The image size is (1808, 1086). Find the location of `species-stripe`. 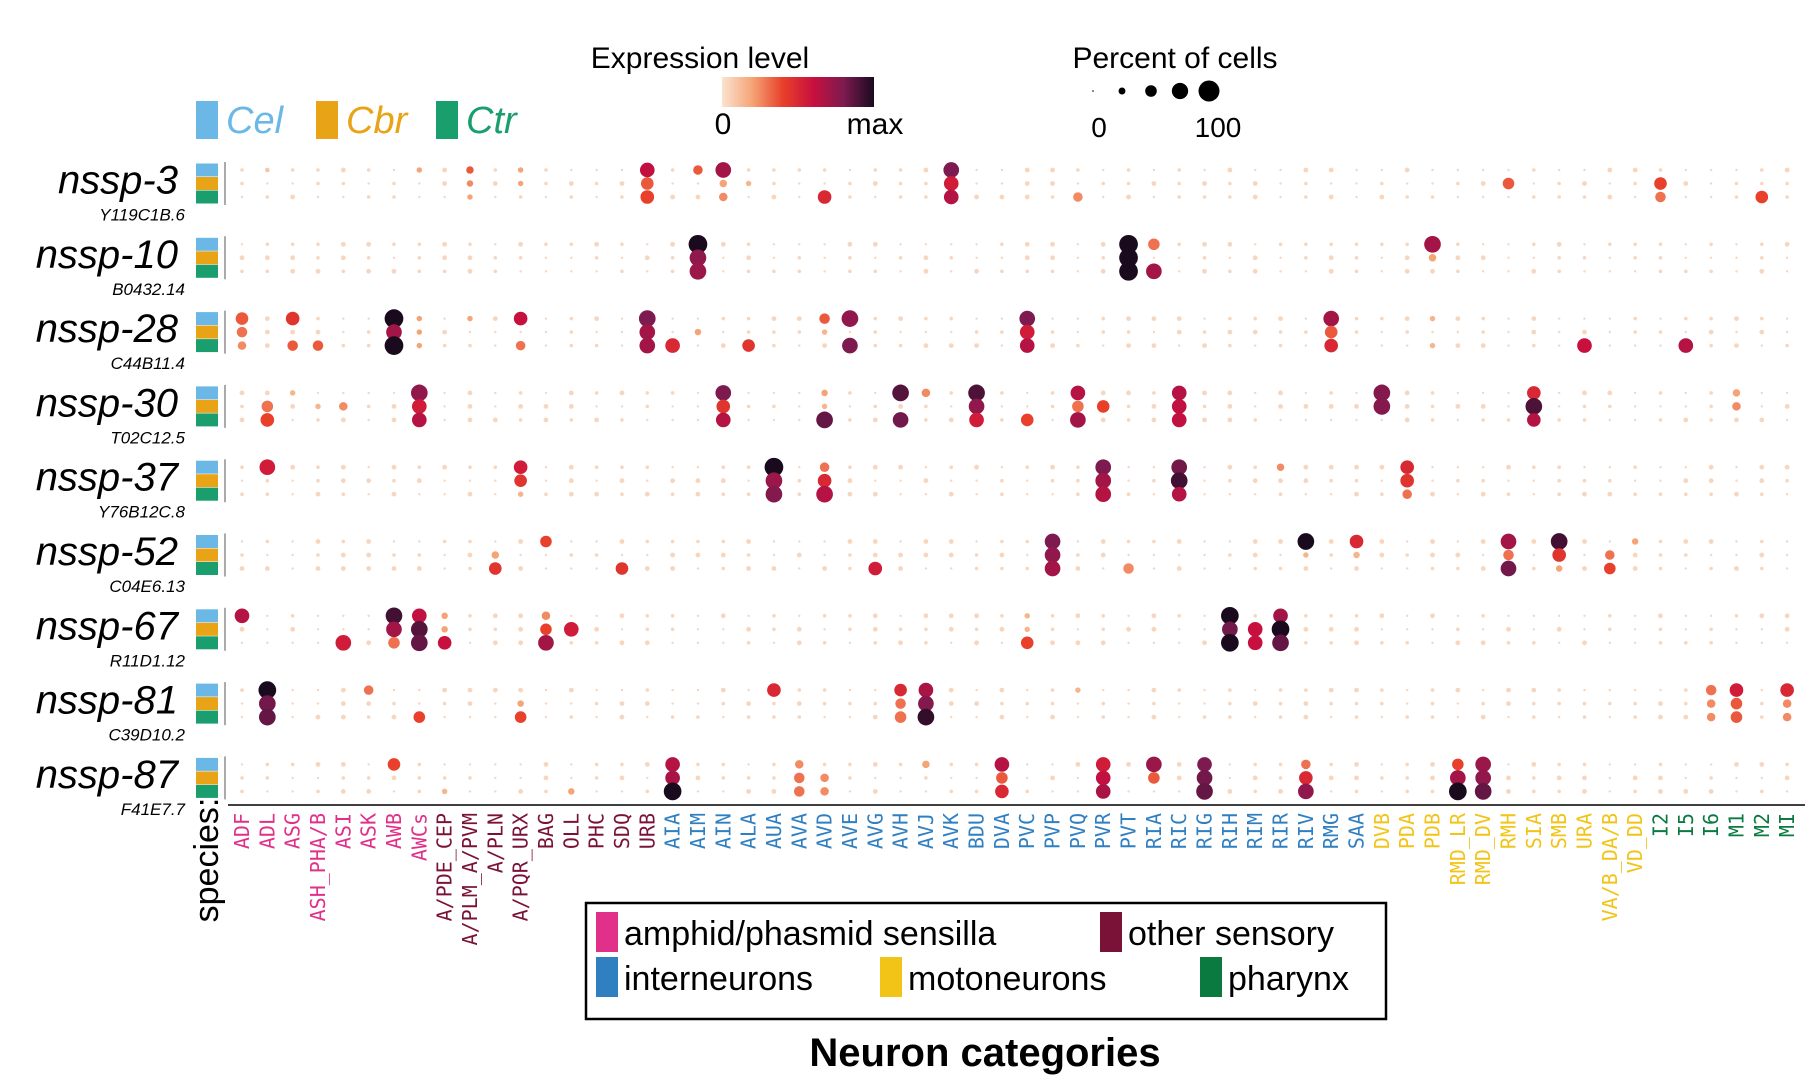

species-stripe is located at coordinates (207, 555).